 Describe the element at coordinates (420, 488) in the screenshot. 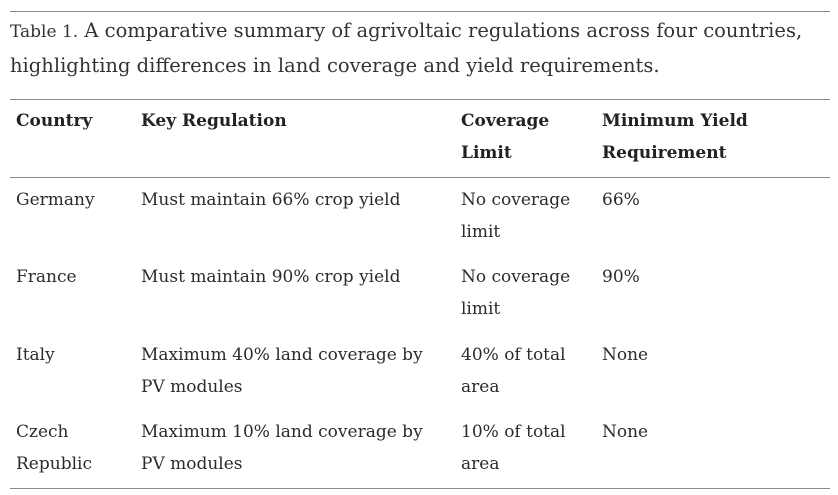

I see `bottom-rule` at that location.